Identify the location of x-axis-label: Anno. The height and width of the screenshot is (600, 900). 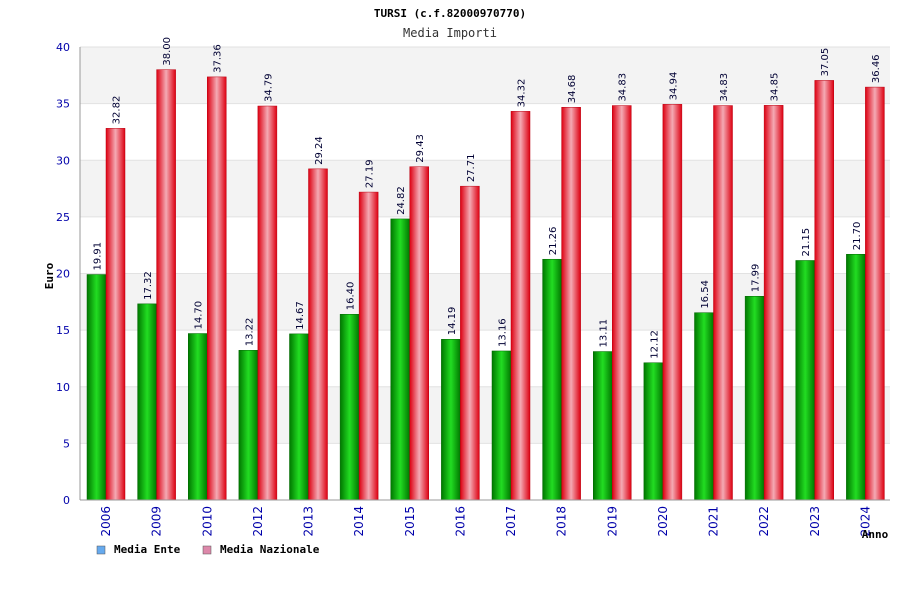
(875, 534).